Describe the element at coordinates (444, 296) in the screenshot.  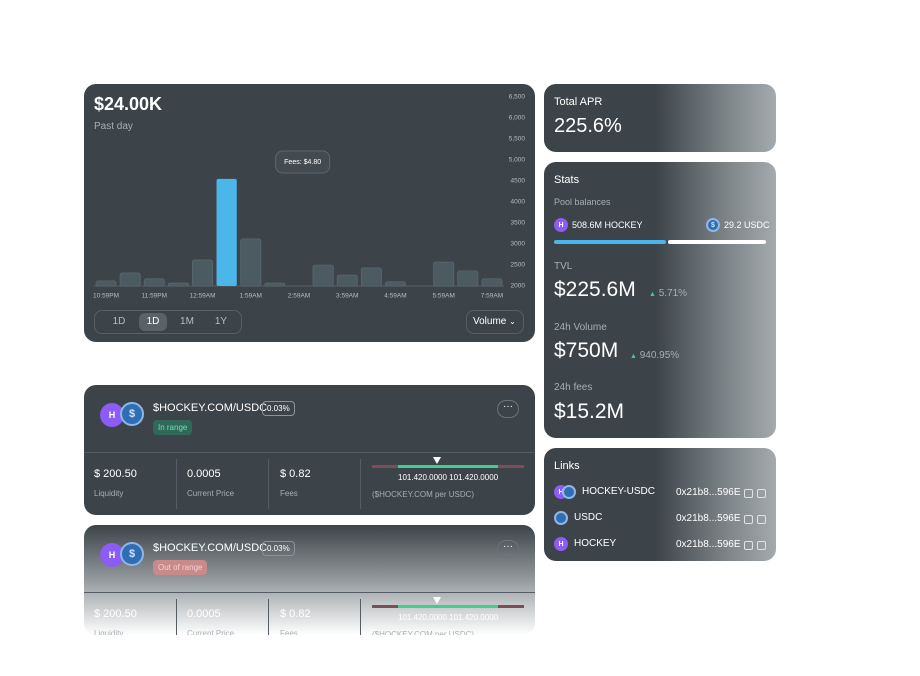
I see `x-tick-label: 5:59AM` at that location.